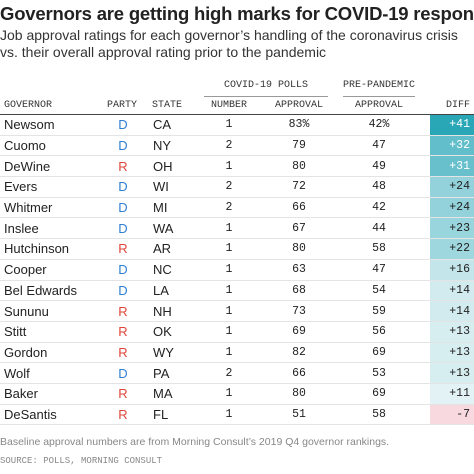 The height and width of the screenshot is (474, 474). Describe the element at coordinates (299, 208) in the screenshot. I see `covid-approval: 66` at that location.